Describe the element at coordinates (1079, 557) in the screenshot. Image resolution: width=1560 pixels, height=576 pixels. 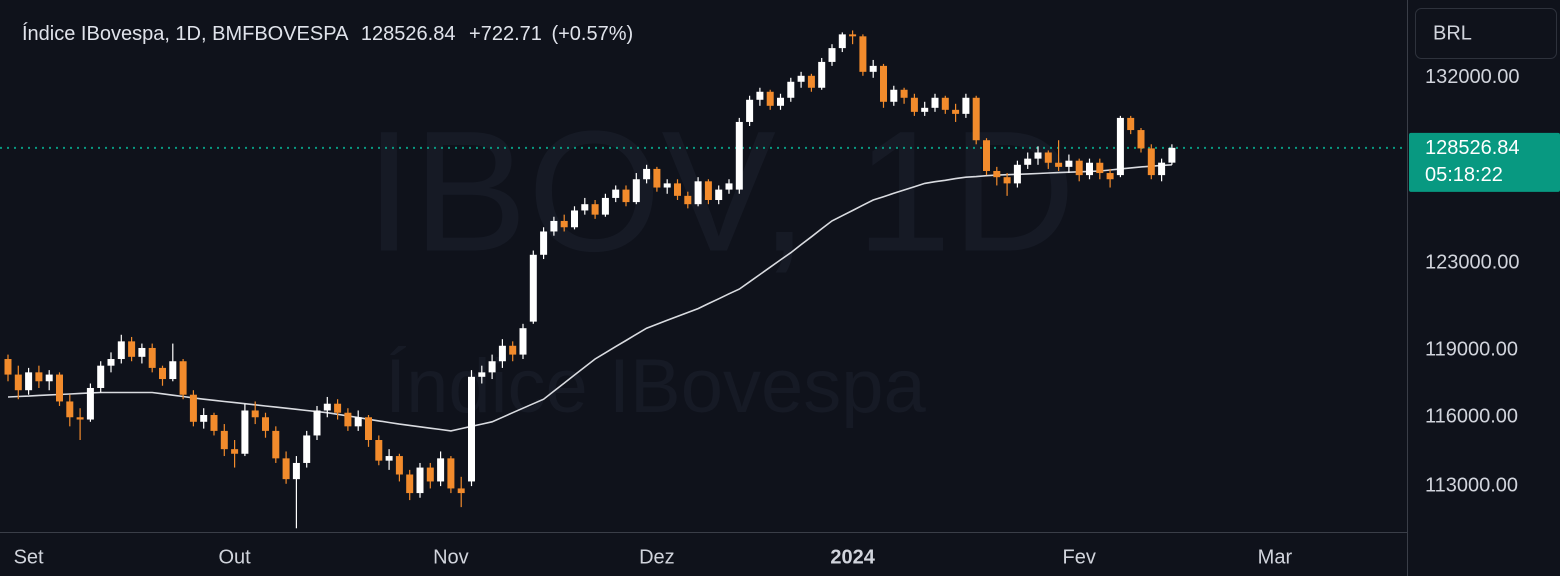
I see `x-tick-label: Fev` at that location.